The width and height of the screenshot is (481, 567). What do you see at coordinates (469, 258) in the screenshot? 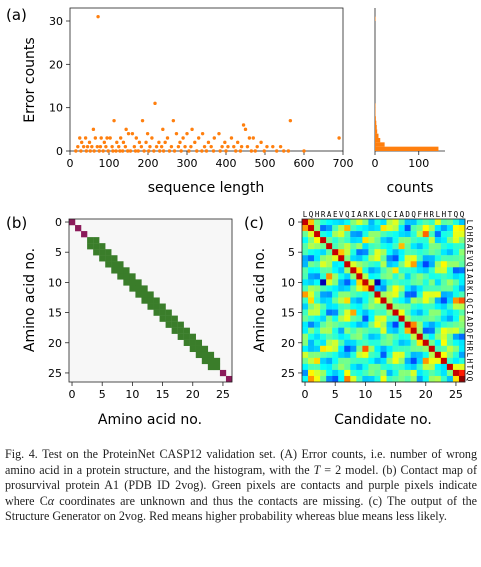
I see `sequence-residue-right: V` at bounding box center [469, 258].